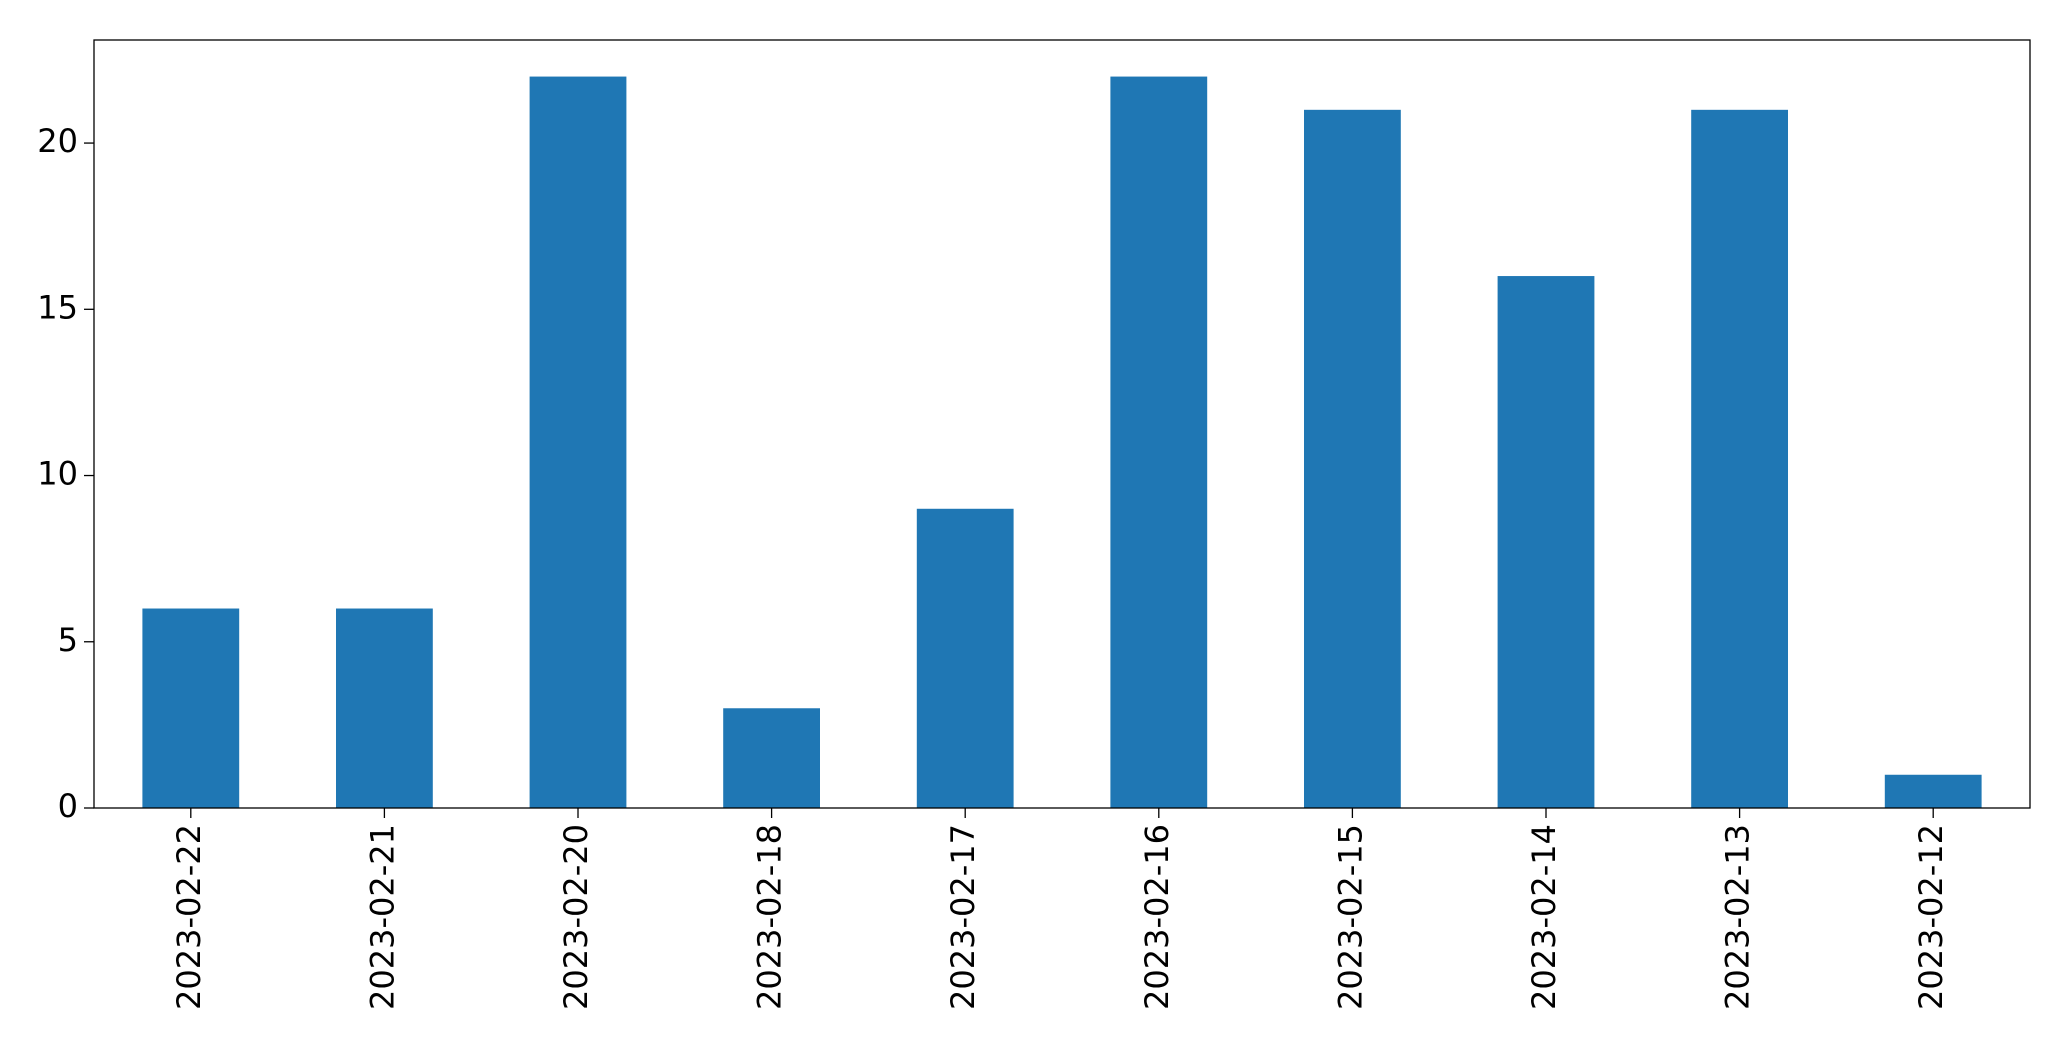 The width and height of the screenshot is (2071, 1061). Describe the element at coordinates (57, 474) in the screenshot. I see `y-tick-label: 10` at that location.